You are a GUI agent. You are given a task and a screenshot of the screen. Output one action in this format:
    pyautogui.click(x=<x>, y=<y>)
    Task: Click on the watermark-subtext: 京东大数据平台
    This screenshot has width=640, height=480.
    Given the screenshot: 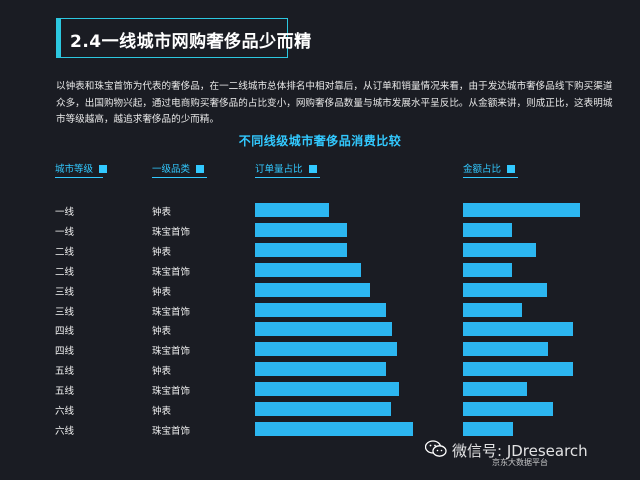 What is the action you would take?
    pyautogui.click(x=520, y=462)
    